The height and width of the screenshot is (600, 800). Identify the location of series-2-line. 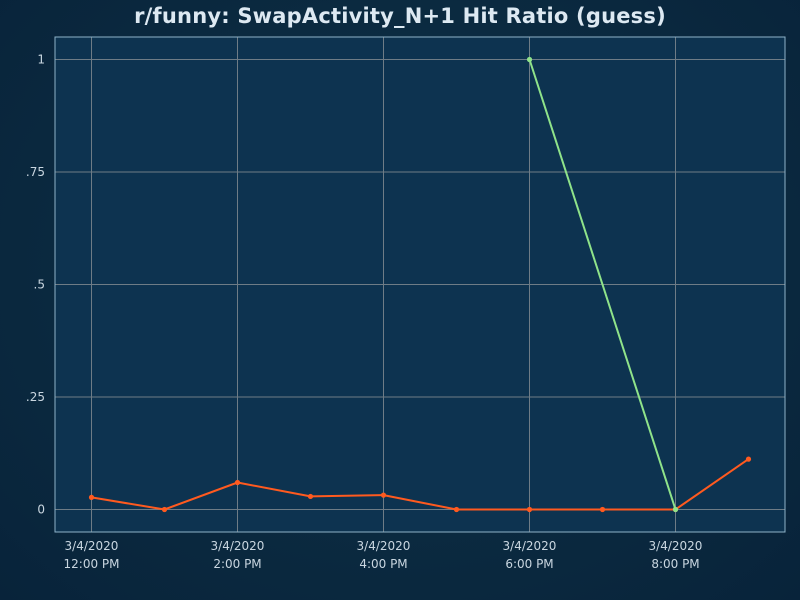
(602, 284).